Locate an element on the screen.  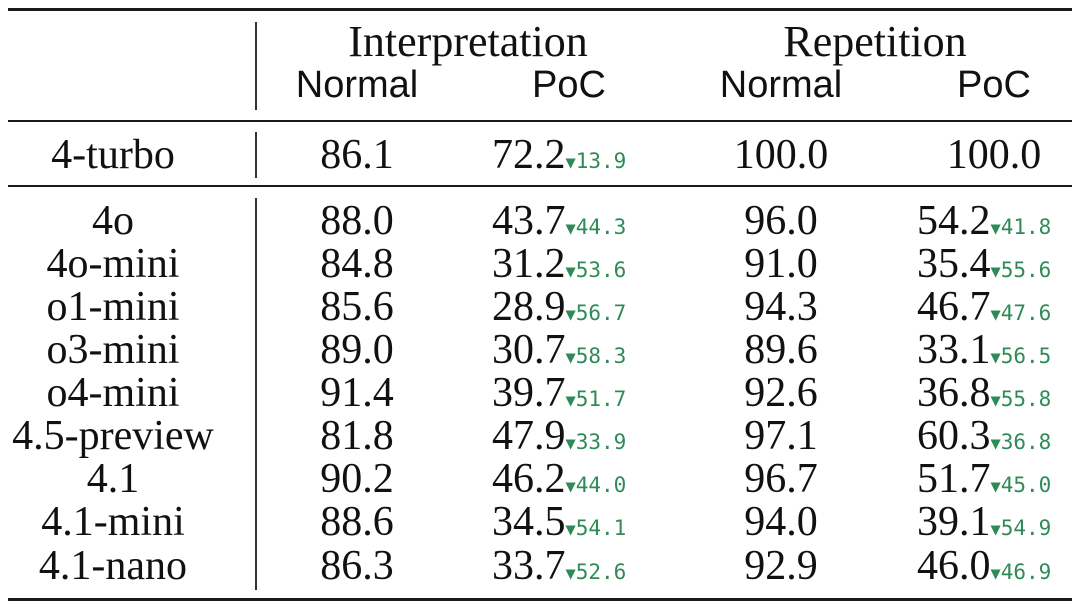
interpretation-poc-cell: 43.7▼44.3 is located at coordinates (559, 221).